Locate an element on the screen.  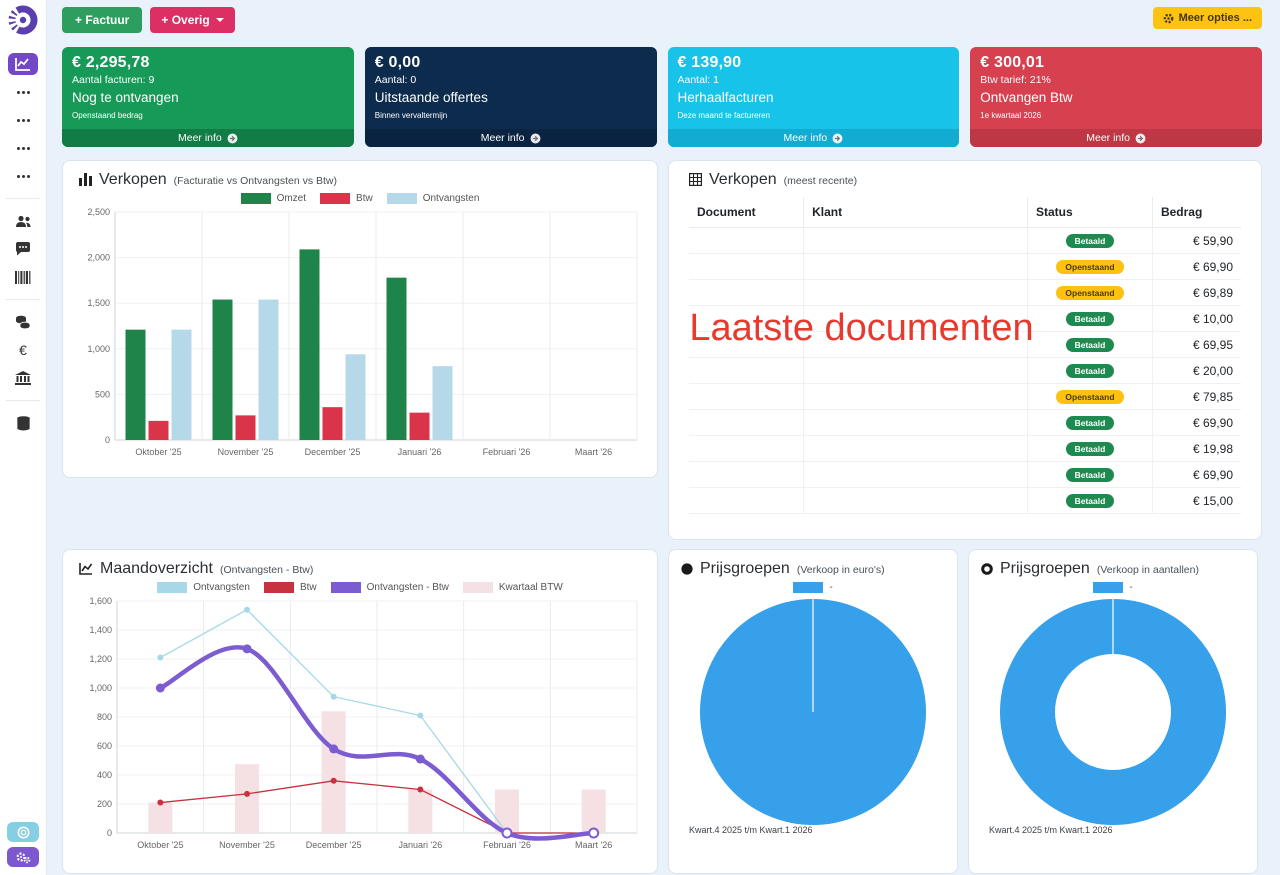
svg-text: 1,600 is located at coordinates (100, 601).